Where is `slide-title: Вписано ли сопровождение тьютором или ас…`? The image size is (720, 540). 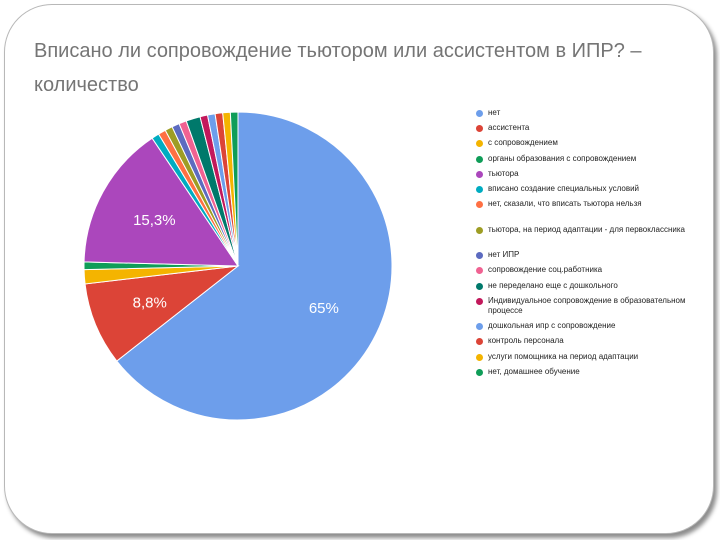 slide-title: Вписано ли сопровождение тьютором или ас… is located at coordinates (338, 68).